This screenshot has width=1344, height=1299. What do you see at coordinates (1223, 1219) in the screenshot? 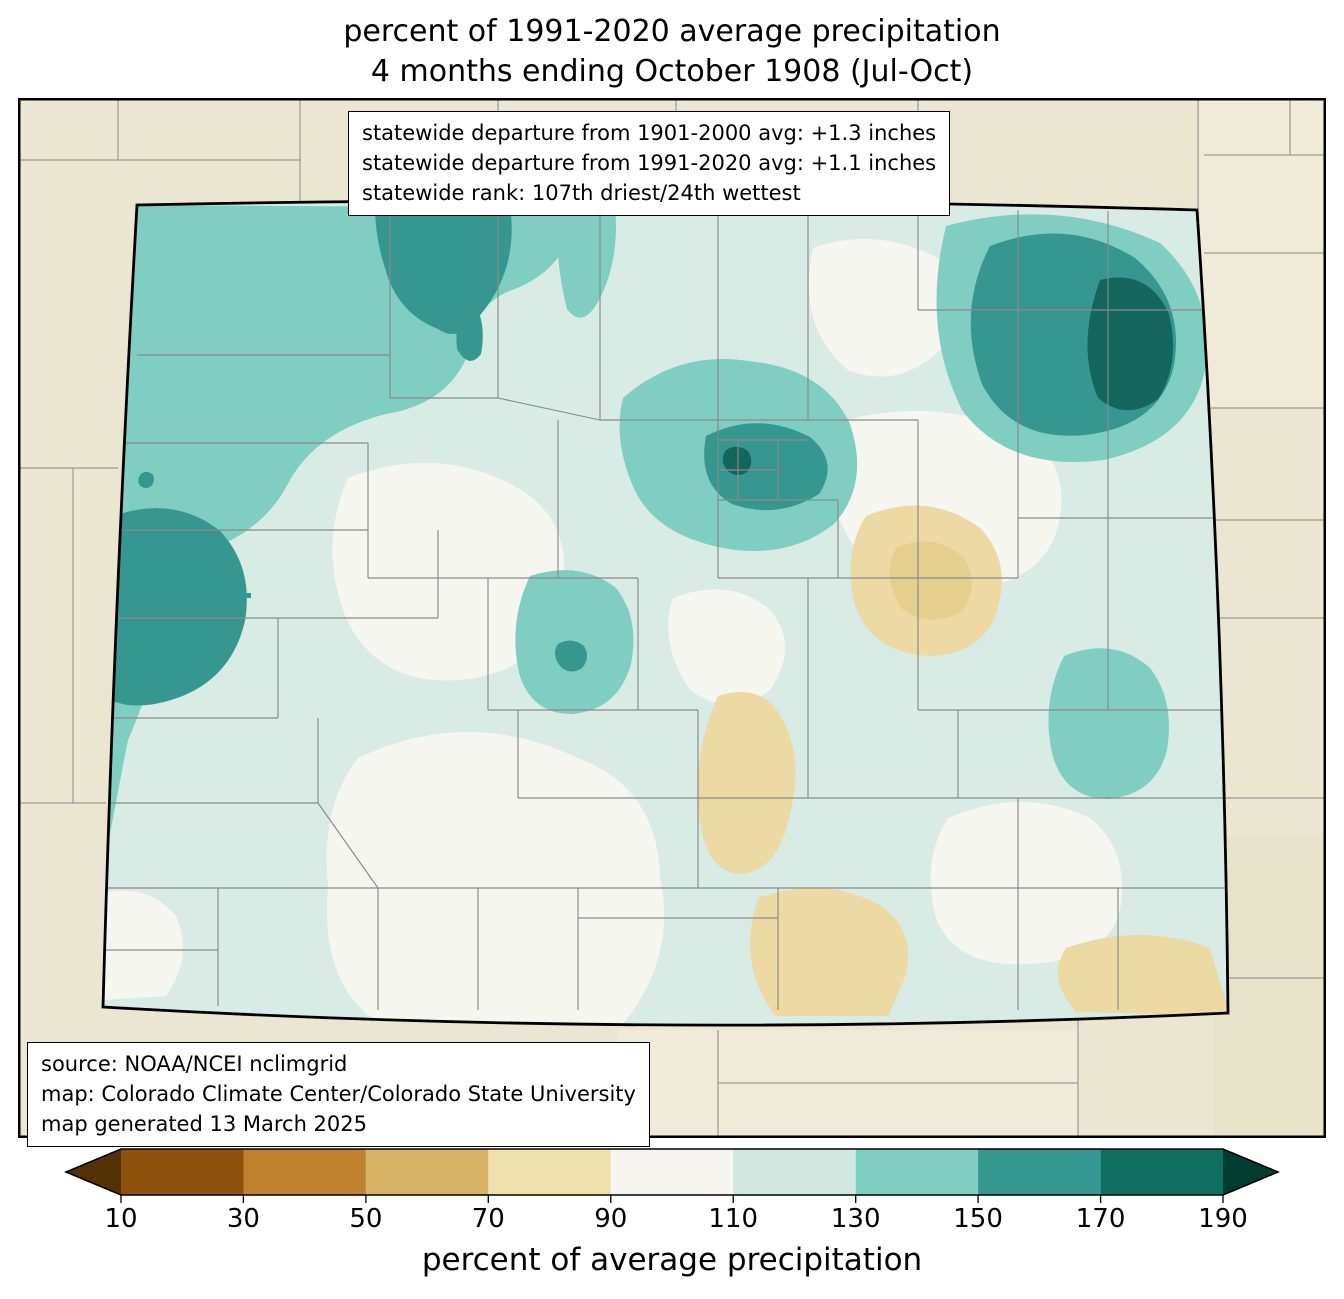
I see `colorbar-tick-label: 190` at bounding box center [1223, 1219].